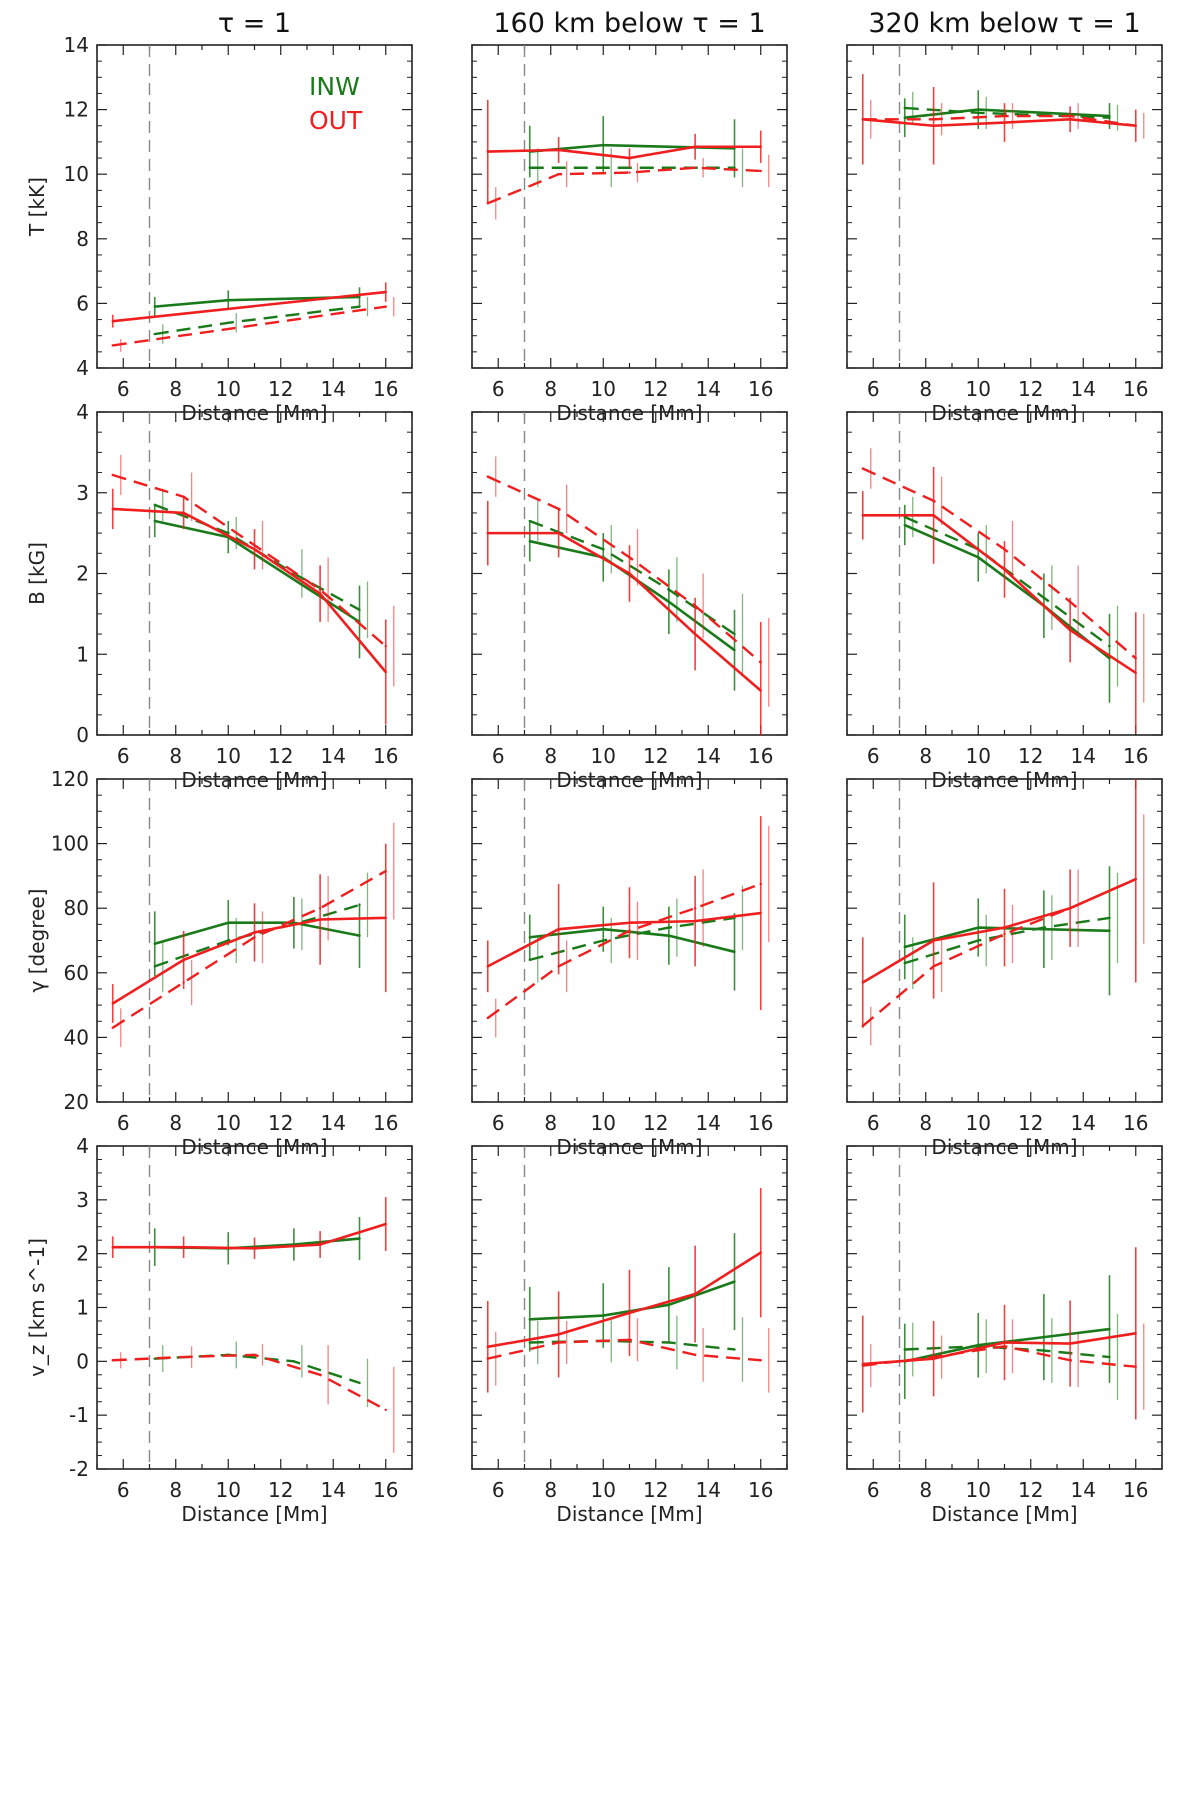  I want to click on out-dashed-series-line, so click(249, 560).